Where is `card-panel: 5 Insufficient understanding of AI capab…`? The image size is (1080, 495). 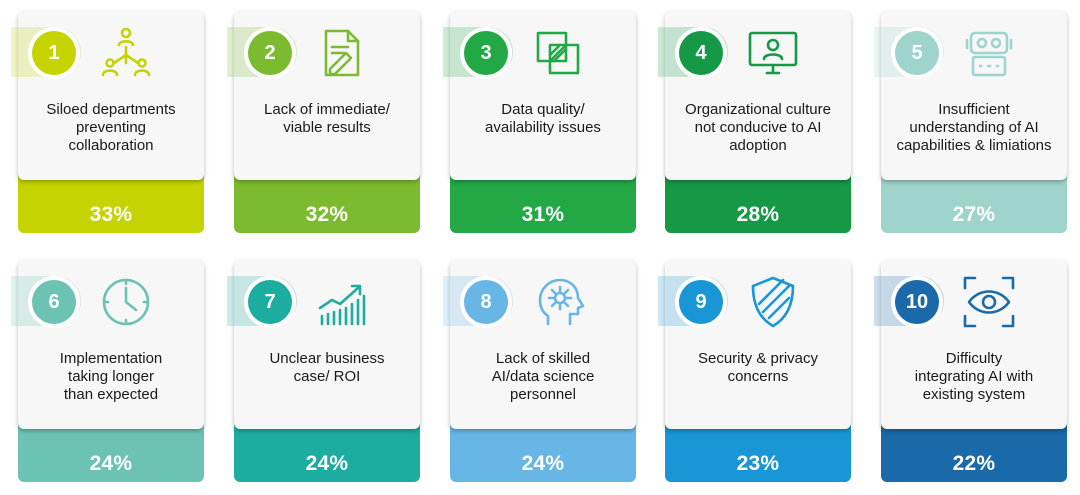
card-panel: 5 Insufficient understanding of AI capab… is located at coordinates (970, 95).